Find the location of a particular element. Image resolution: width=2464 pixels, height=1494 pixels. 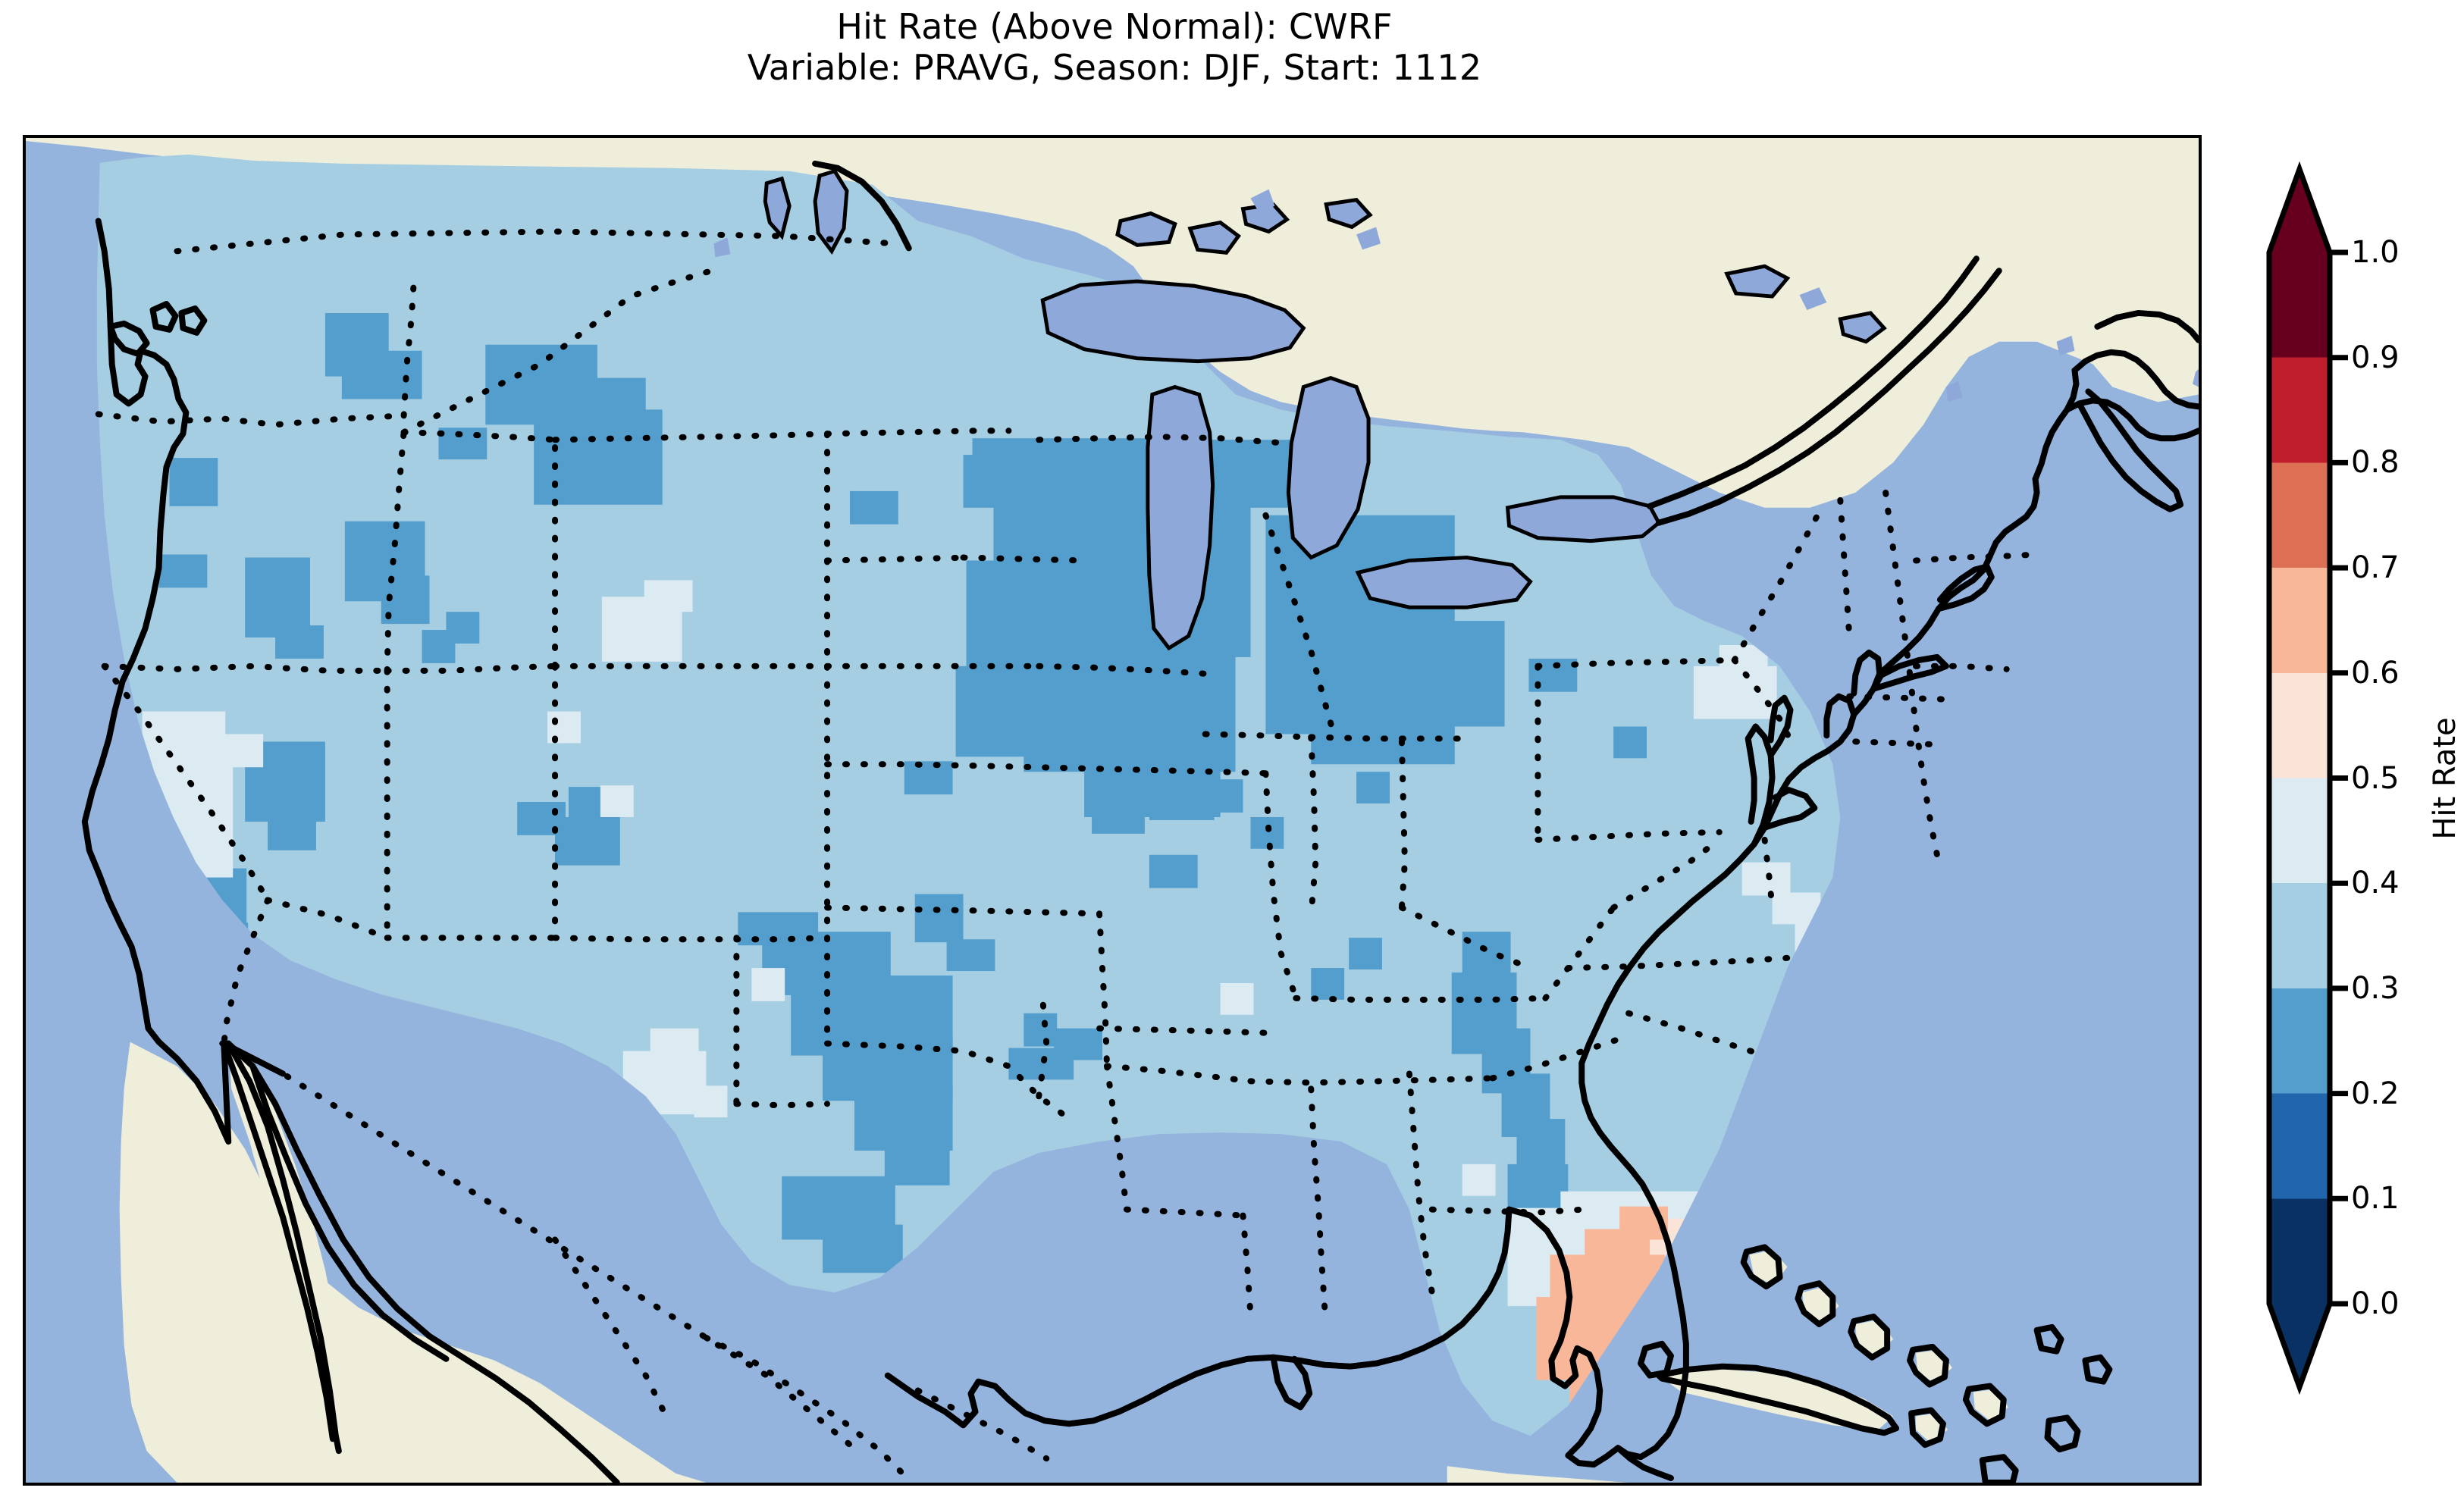

colorbar-tick-label: 0.1 is located at coordinates (2375, 1199).